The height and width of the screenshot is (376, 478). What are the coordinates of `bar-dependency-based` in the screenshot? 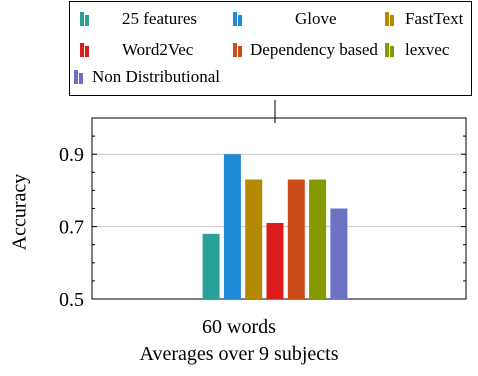 It's located at (296, 239).